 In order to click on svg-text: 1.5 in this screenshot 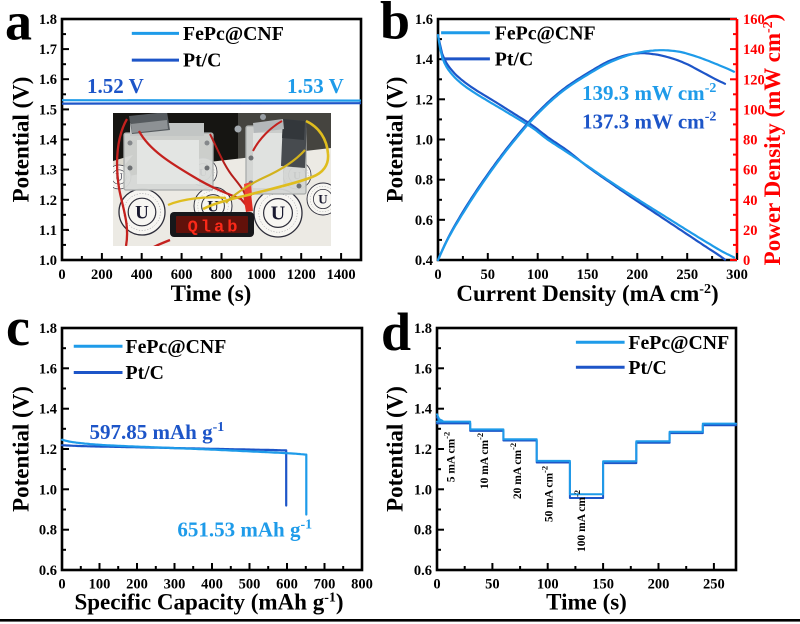, I will do `click(48, 110)`.